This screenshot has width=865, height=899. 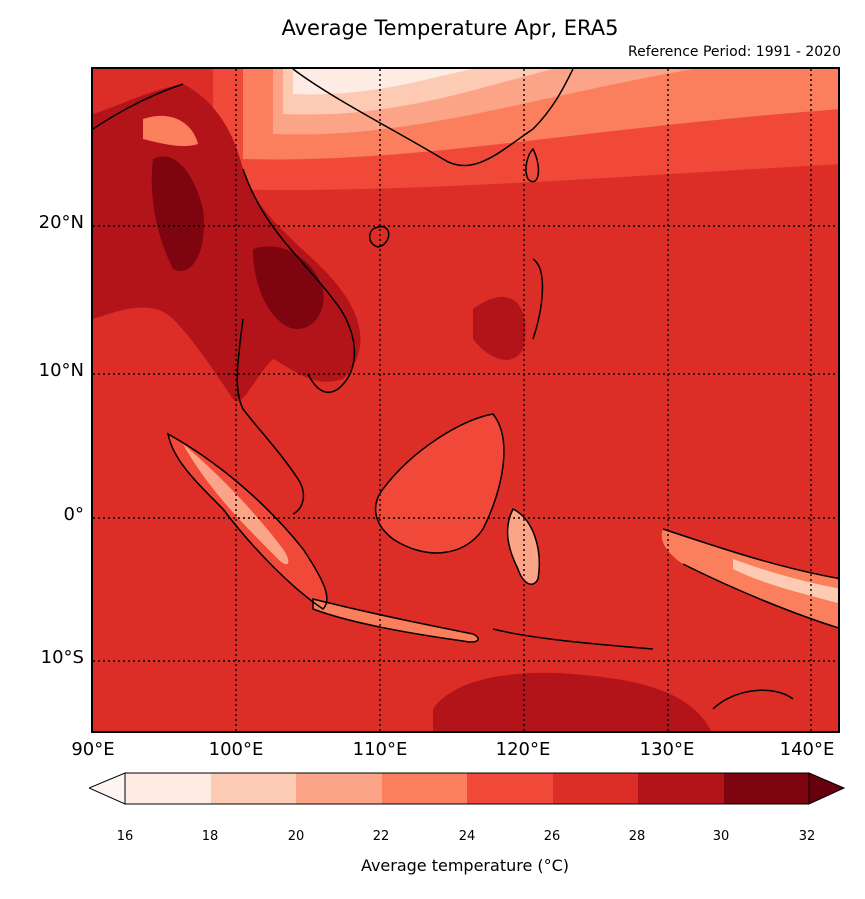 What do you see at coordinates (807, 836) in the screenshot?
I see `colorbar-tick-32: 32` at bounding box center [807, 836].